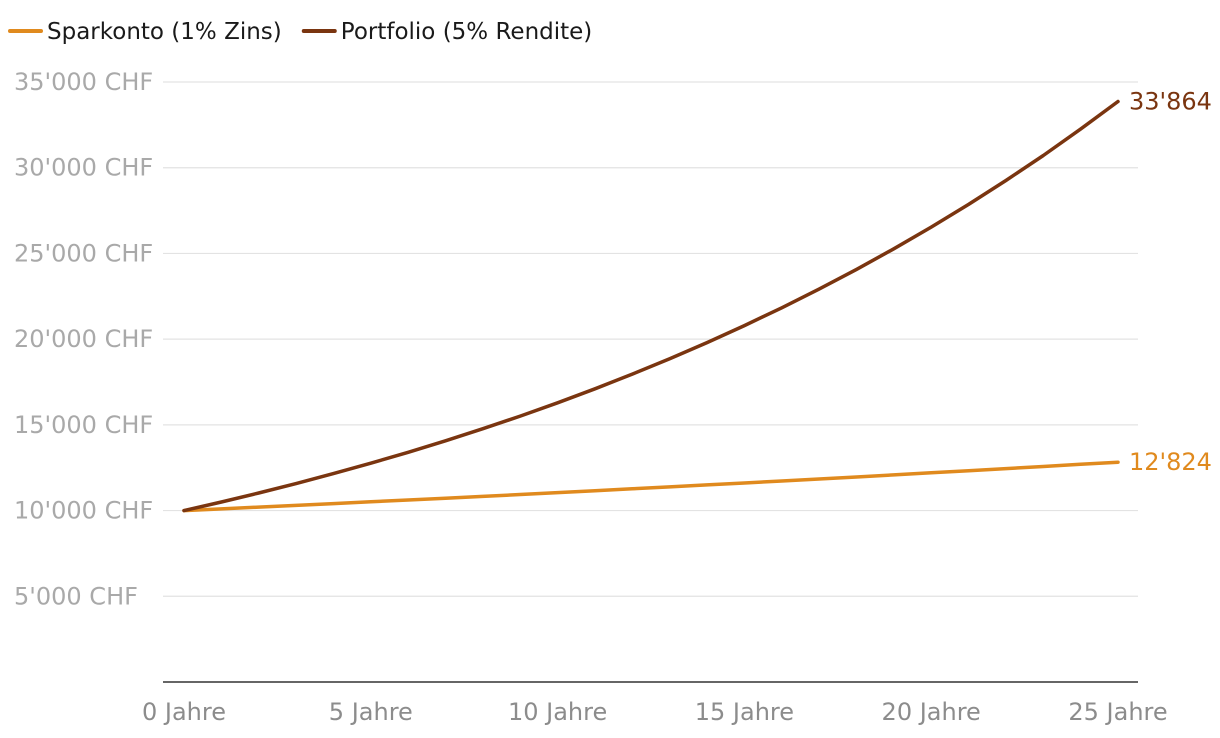 The image size is (1220, 738). What do you see at coordinates (184, 712) in the screenshot?
I see `x-tick-label: 0 Jahre` at bounding box center [184, 712].